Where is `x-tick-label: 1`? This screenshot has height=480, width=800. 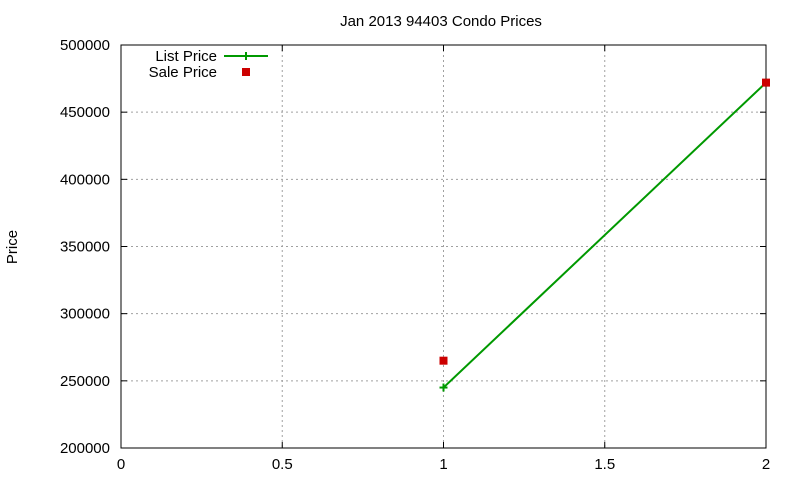
x-tick-label: 1 is located at coordinates (443, 464).